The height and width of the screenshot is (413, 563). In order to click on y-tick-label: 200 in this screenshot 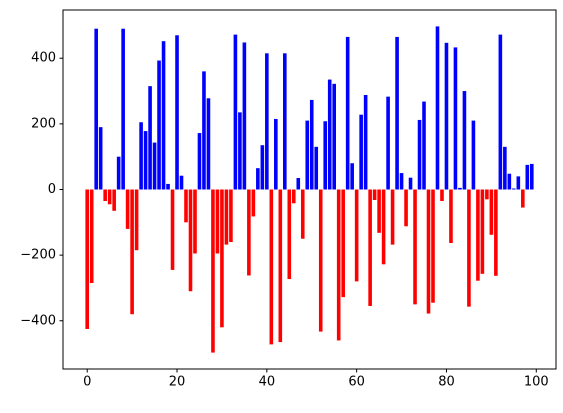, I will do `click(43, 123)`.